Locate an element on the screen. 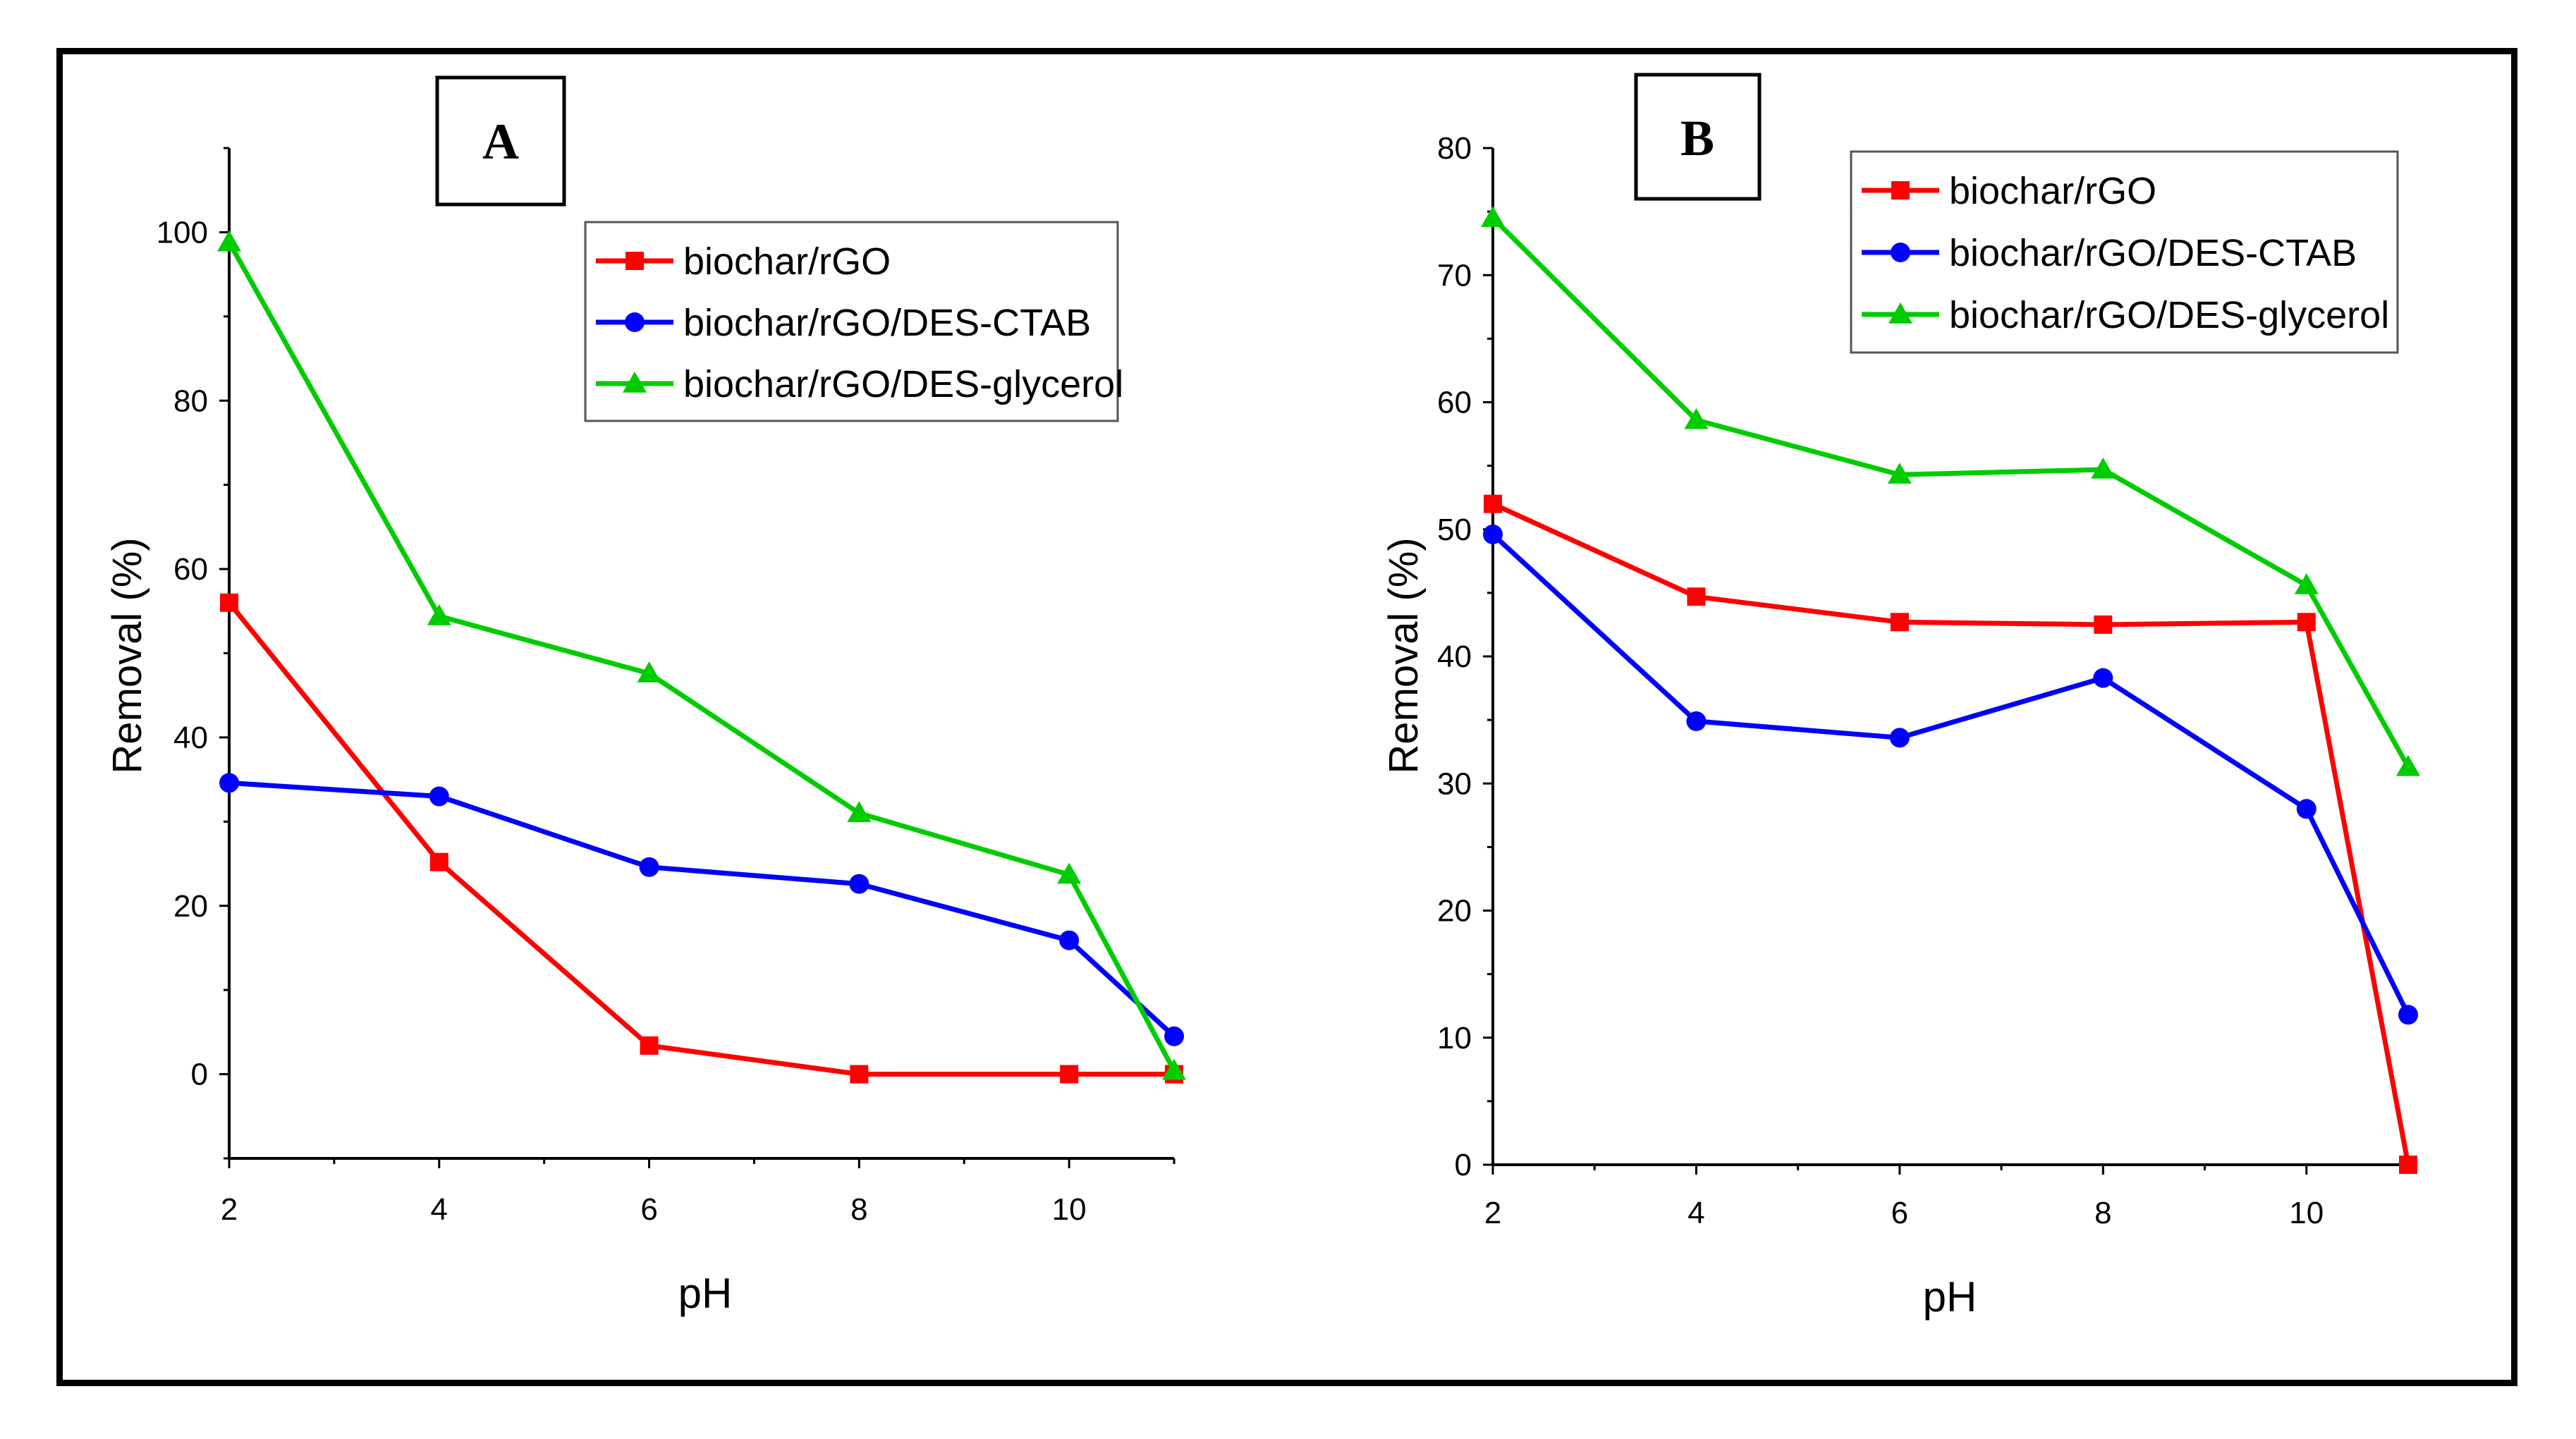  panel-label-box-a is located at coordinates (501, 141).